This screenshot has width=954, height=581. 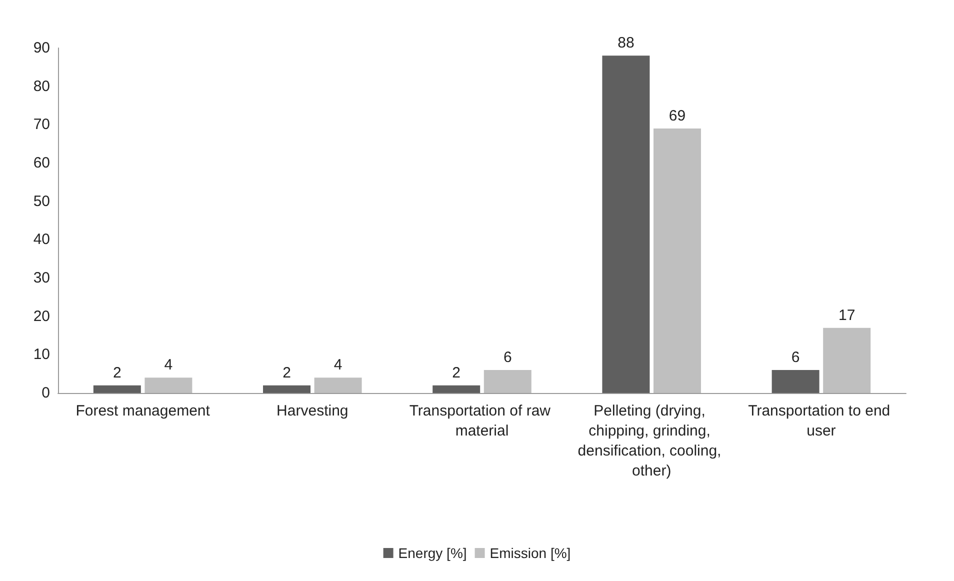 What do you see at coordinates (41, 125) in the screenshot?
I see `y-tick-label: 70` at bounding box center [41, 125].